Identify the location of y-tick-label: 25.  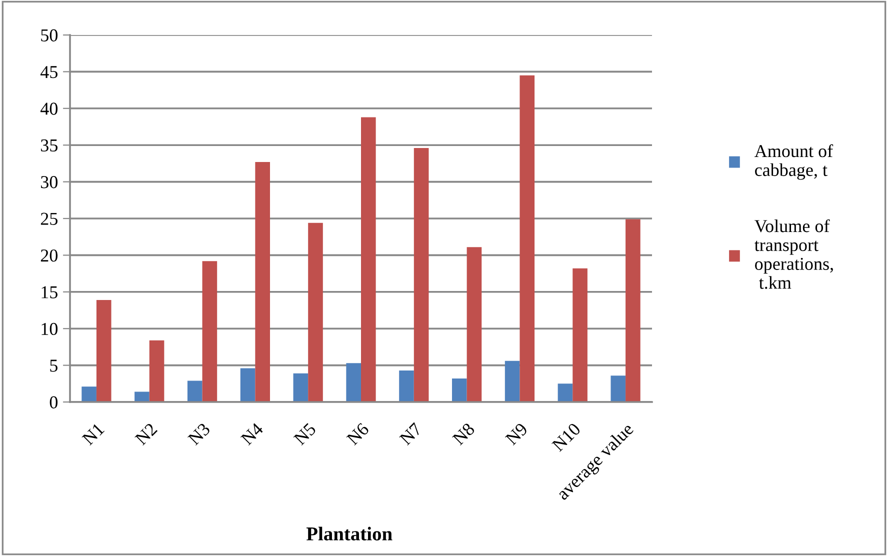
(49, 218).